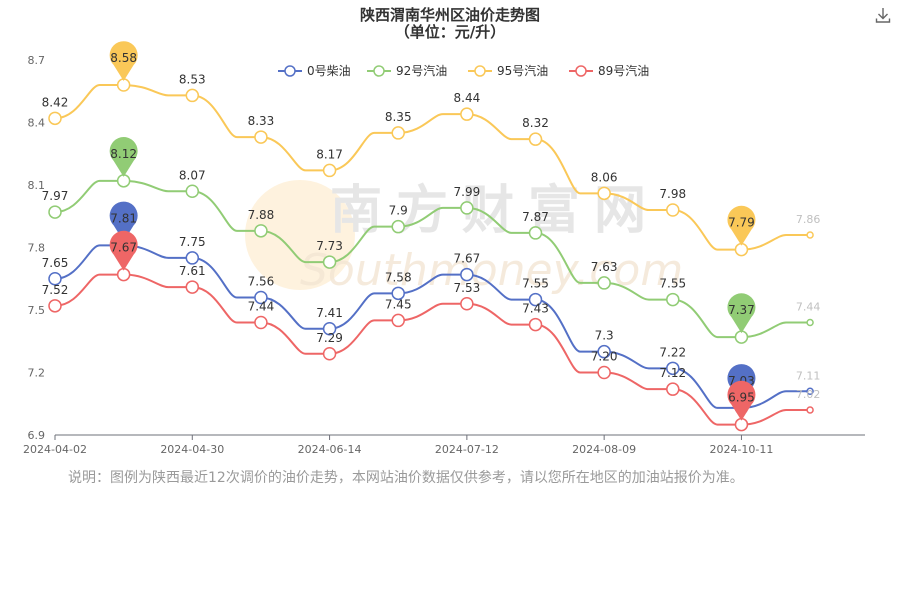 Image resolution: width=900 pixels, height=600 pixels. I want to click on y-tick-label: 8.7, so click(37, 60).